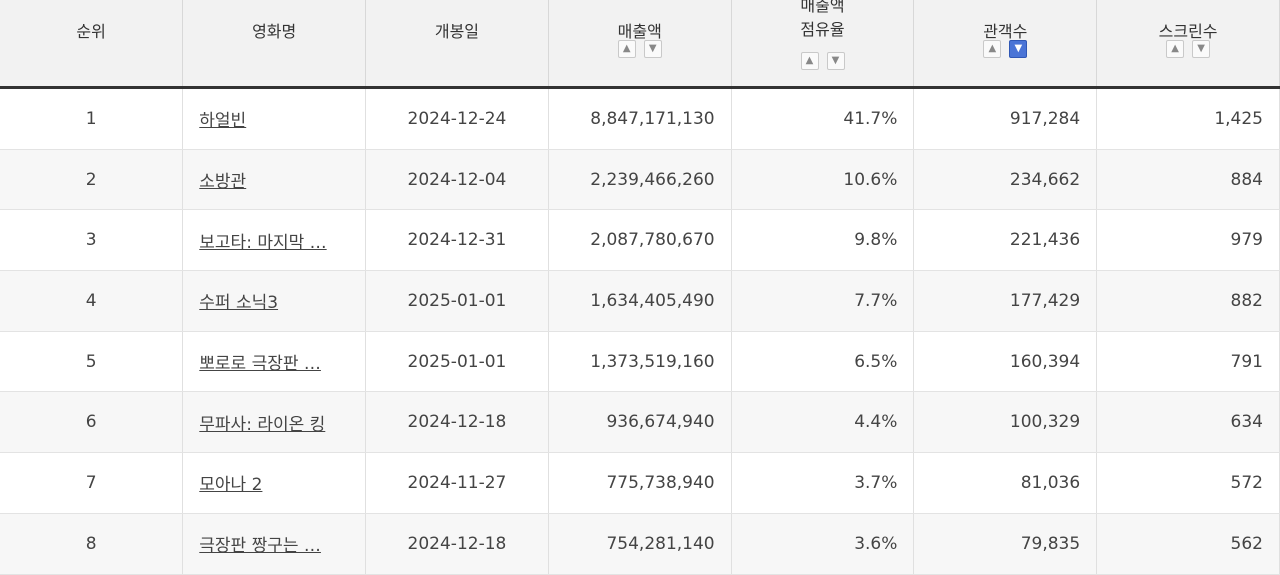  I want to click on sales-sort-asc-icon: ▲, so click(626, 49).